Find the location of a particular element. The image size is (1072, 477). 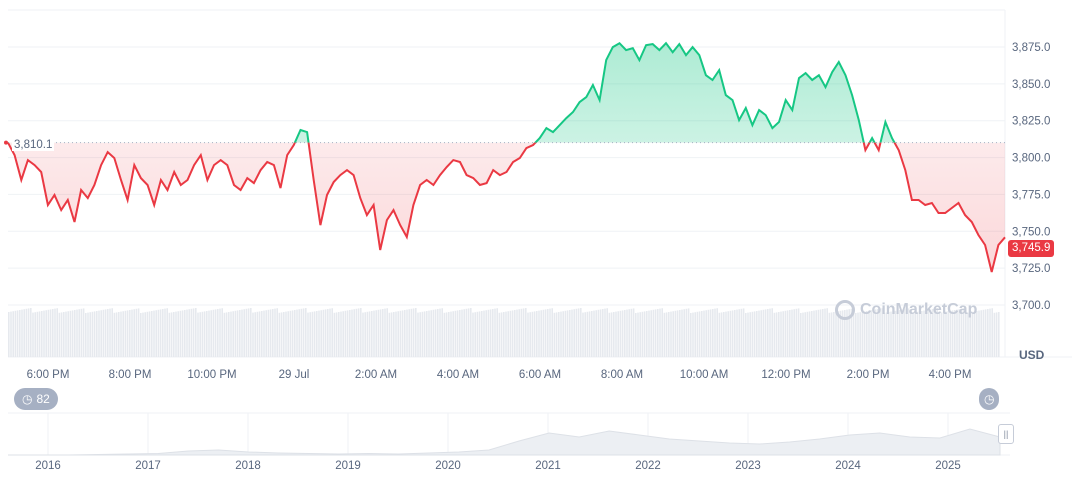

year-label: 2021 is located at coordinates (548, 466).